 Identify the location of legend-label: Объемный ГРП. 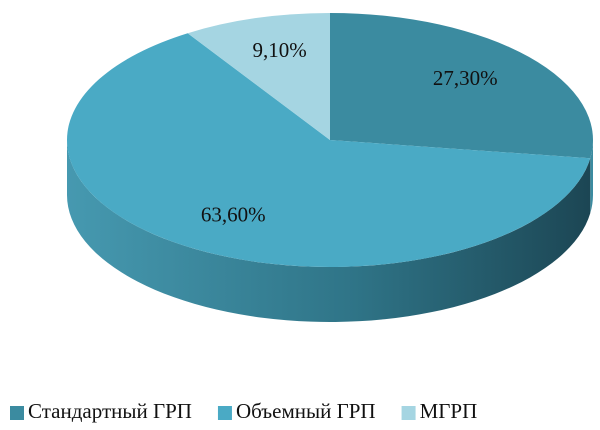
(306, 411).